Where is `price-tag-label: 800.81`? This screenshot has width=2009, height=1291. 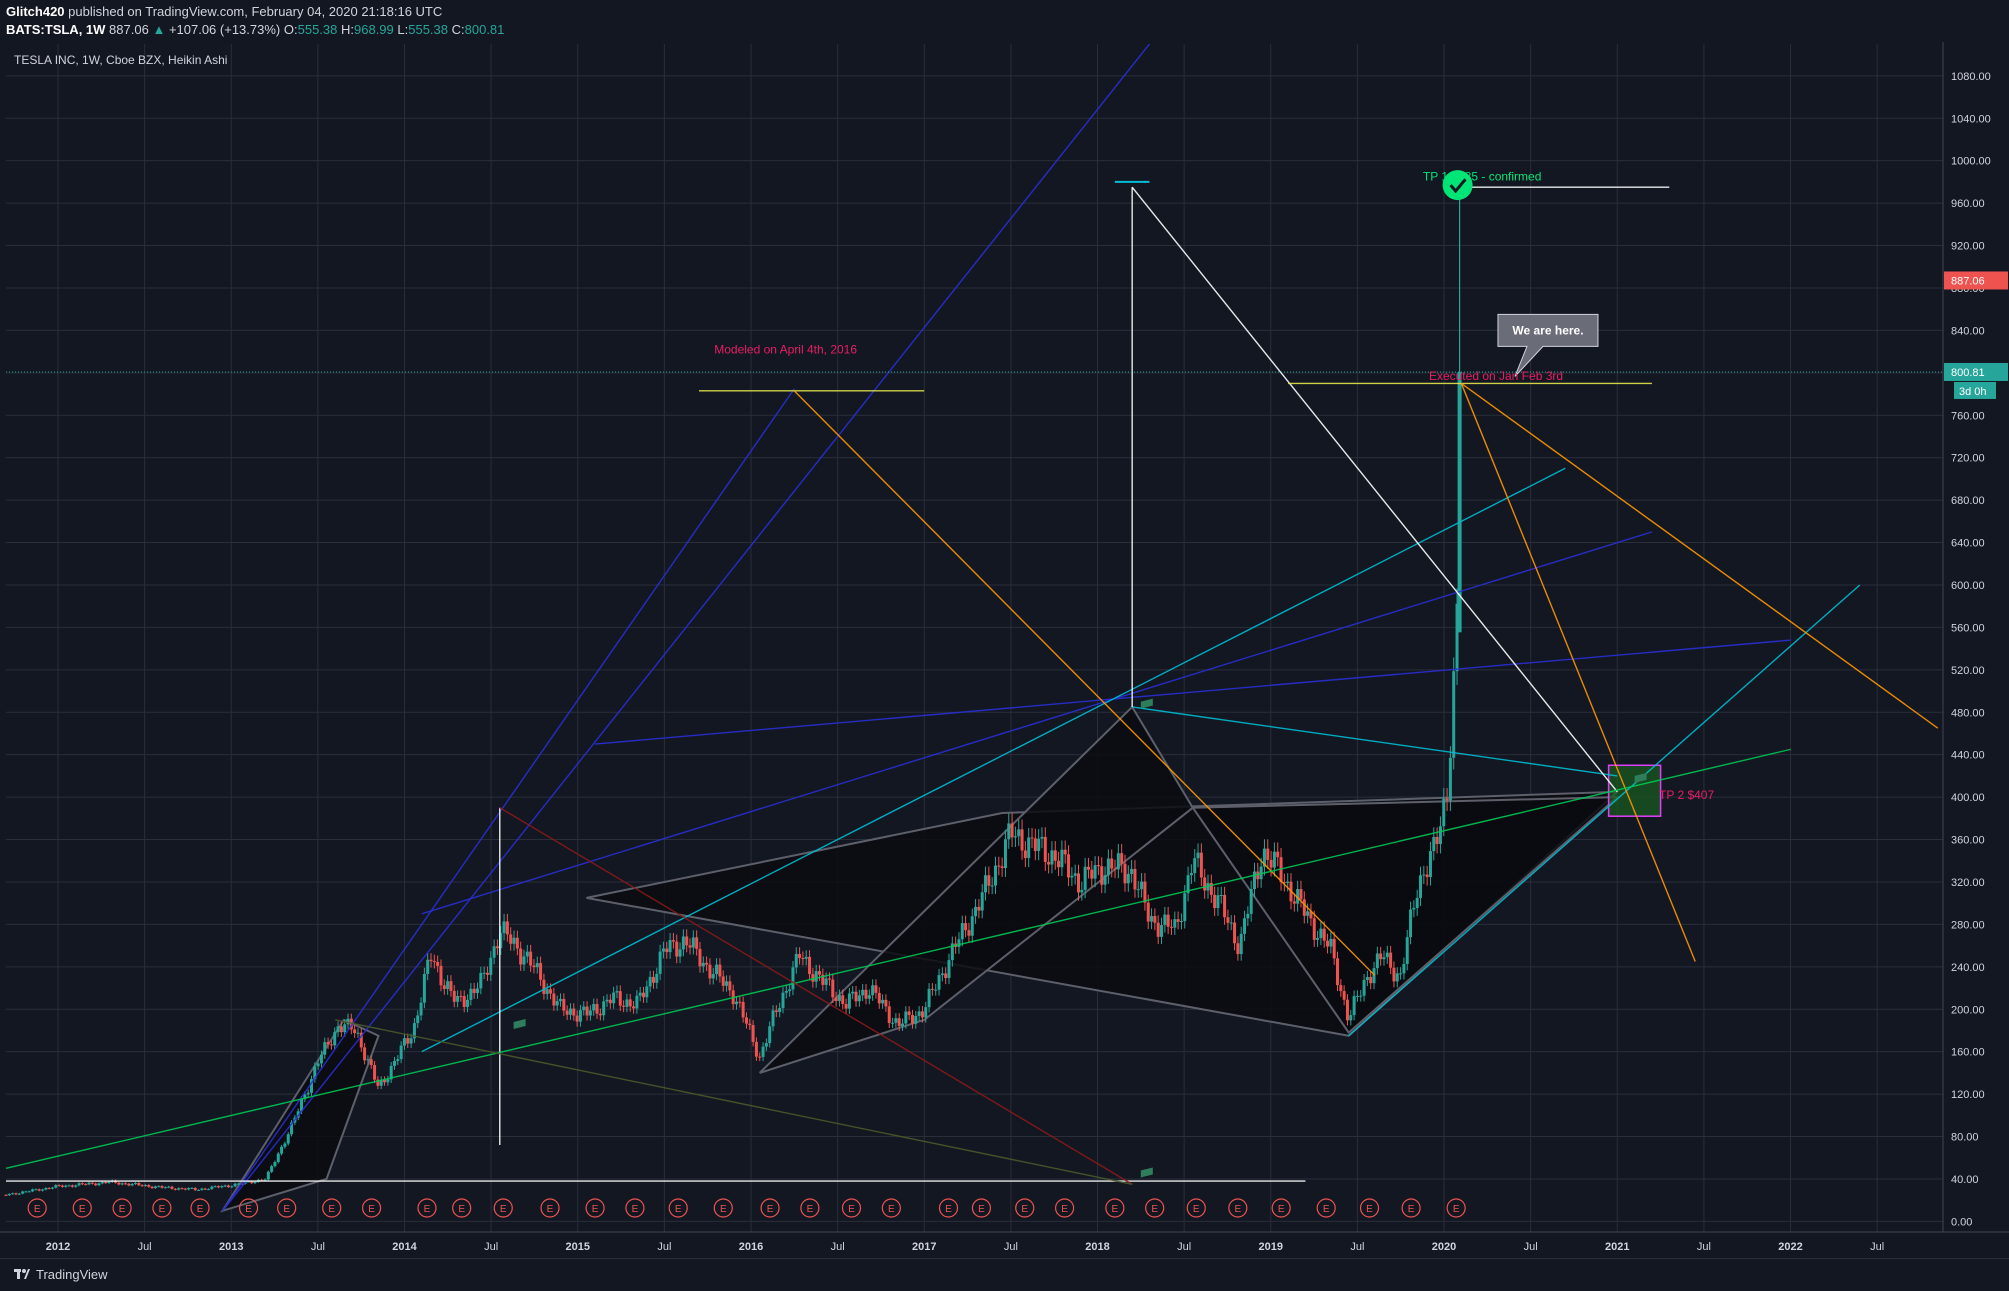
price-tag-label: 800.81 is located at coordinates (1968, 373).